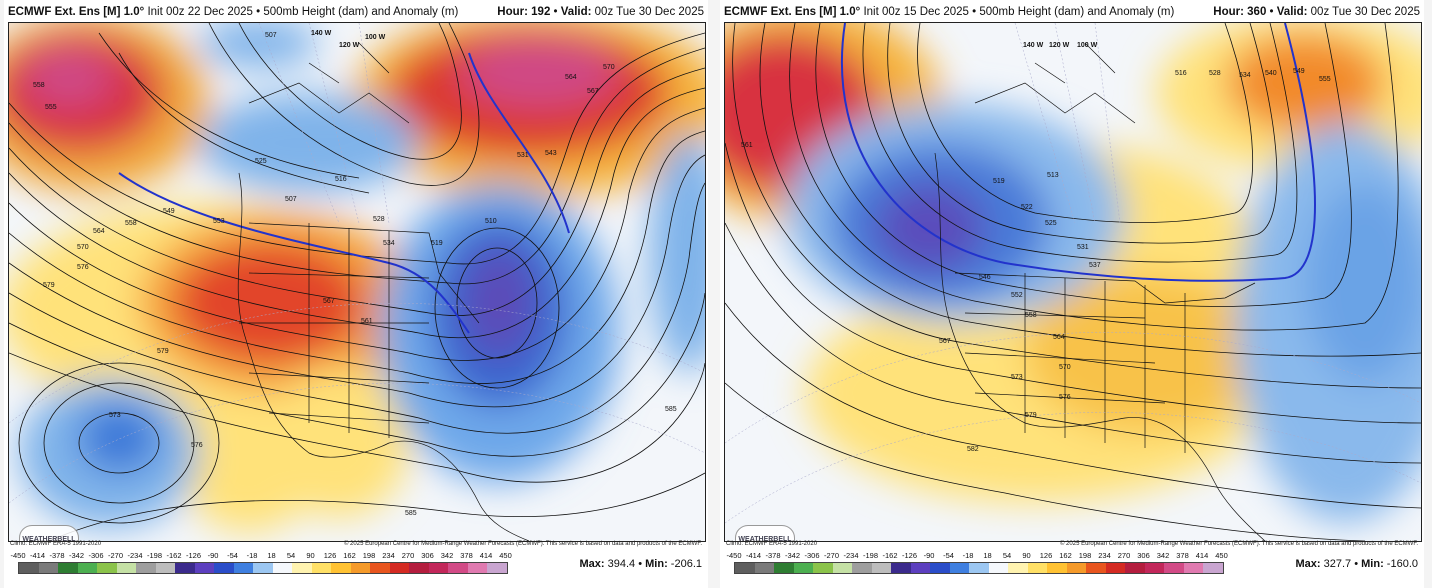 This screenshot has height=588, width=1432. What do you see at coordinates (369, 555) in the screenshot?
I see `colorbar-tick: 198` at bounding box center [369, 555].